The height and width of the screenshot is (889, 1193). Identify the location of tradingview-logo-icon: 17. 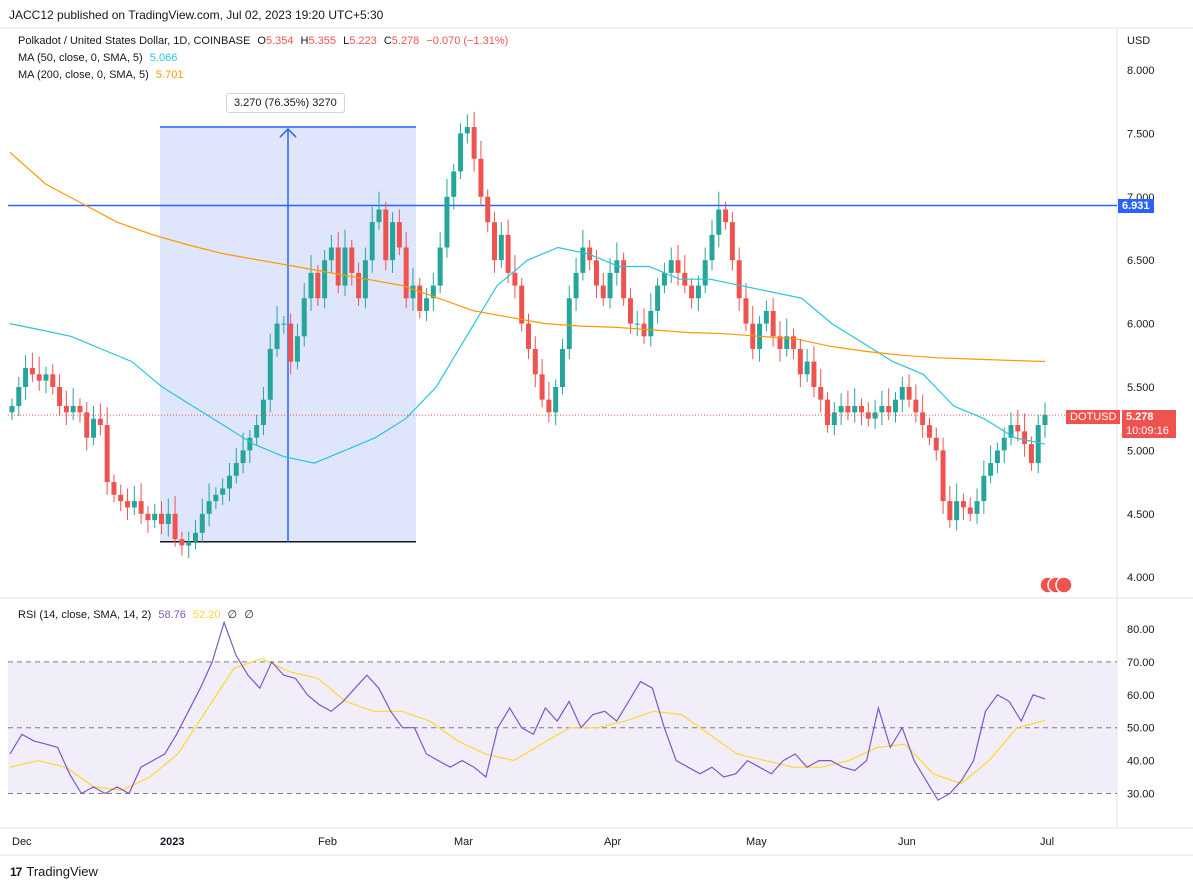
(16, 871).